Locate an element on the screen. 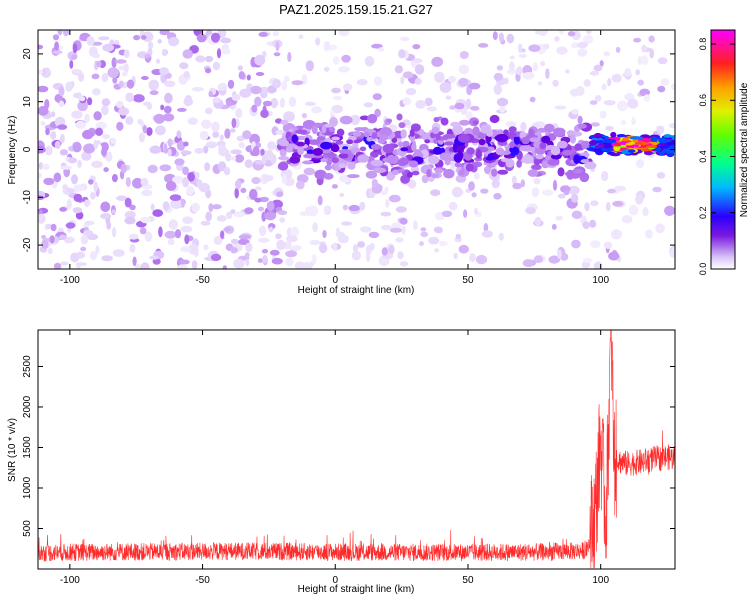  snr-y-label: SNR (10 * v/v) is located at coordinates (12, 450).